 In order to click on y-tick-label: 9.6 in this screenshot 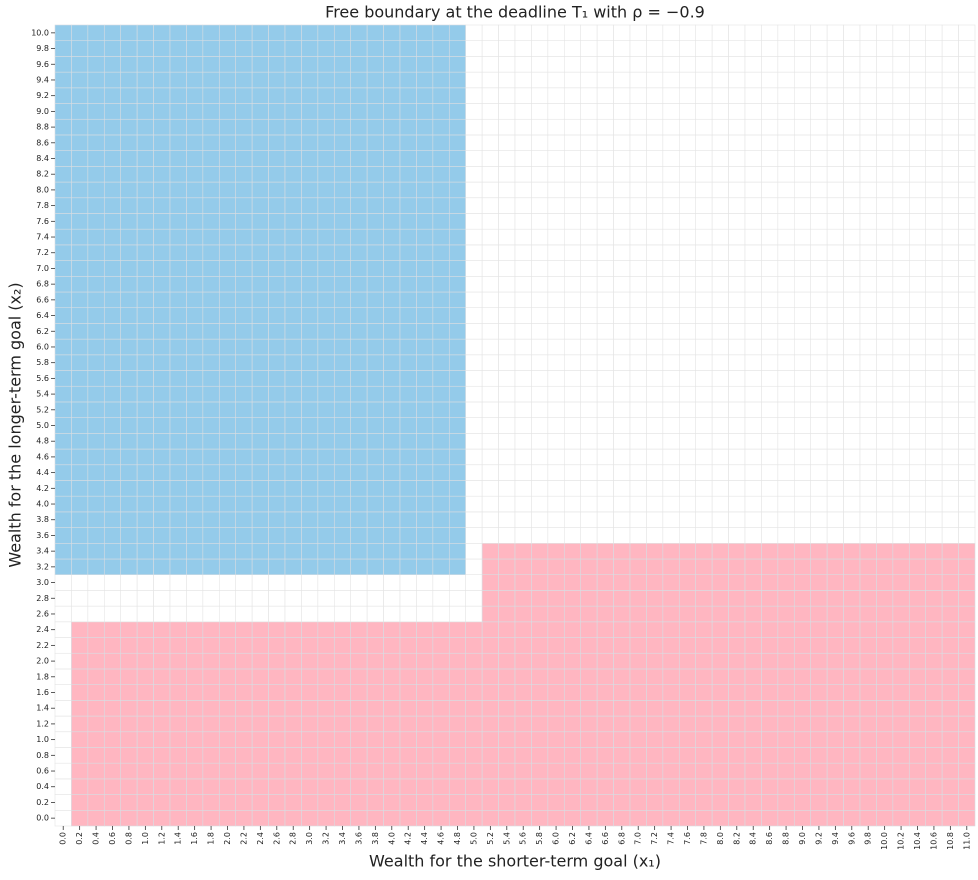, I will do `click(42, 64)`.